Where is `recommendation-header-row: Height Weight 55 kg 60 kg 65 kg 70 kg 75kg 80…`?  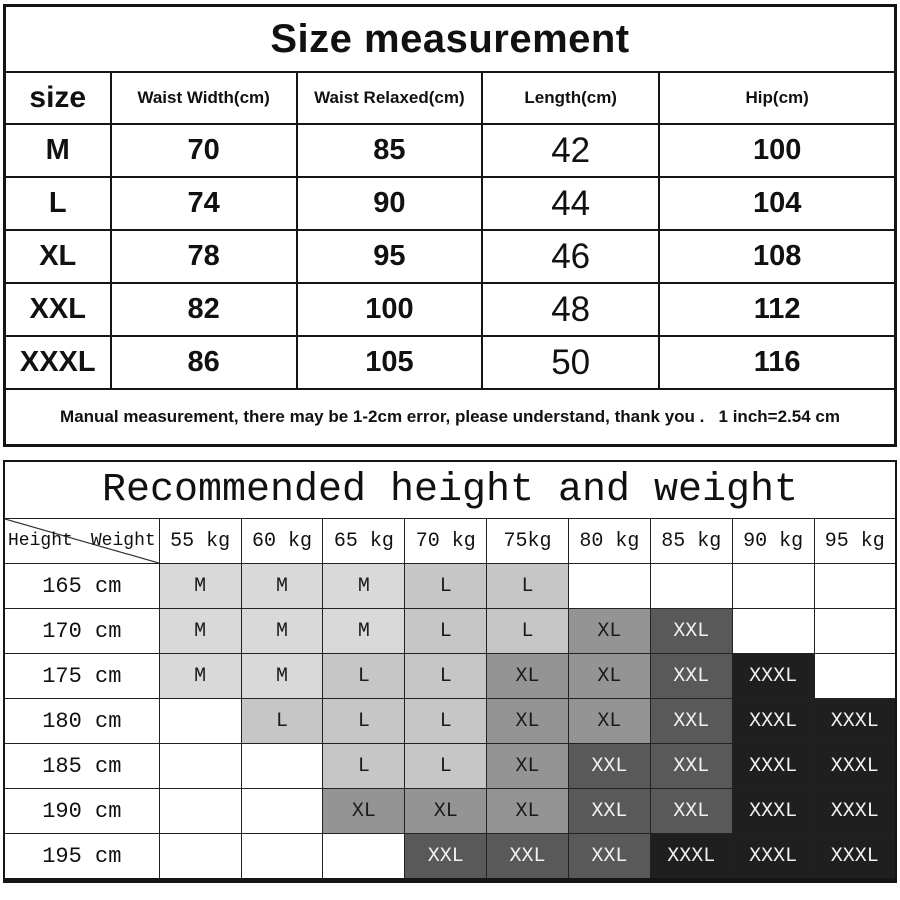 recommendation-header-row: Height Weight 55 kg 60 kg 65 kg 70 kg 75kg 80… is located at coordinates (450, 541).